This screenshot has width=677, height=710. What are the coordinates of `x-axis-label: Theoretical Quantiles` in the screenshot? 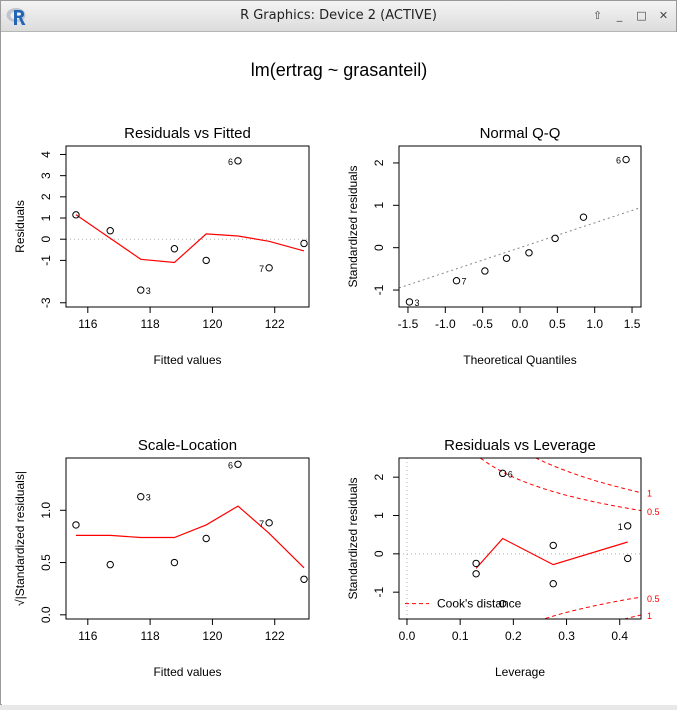 It's located at (519, 360).